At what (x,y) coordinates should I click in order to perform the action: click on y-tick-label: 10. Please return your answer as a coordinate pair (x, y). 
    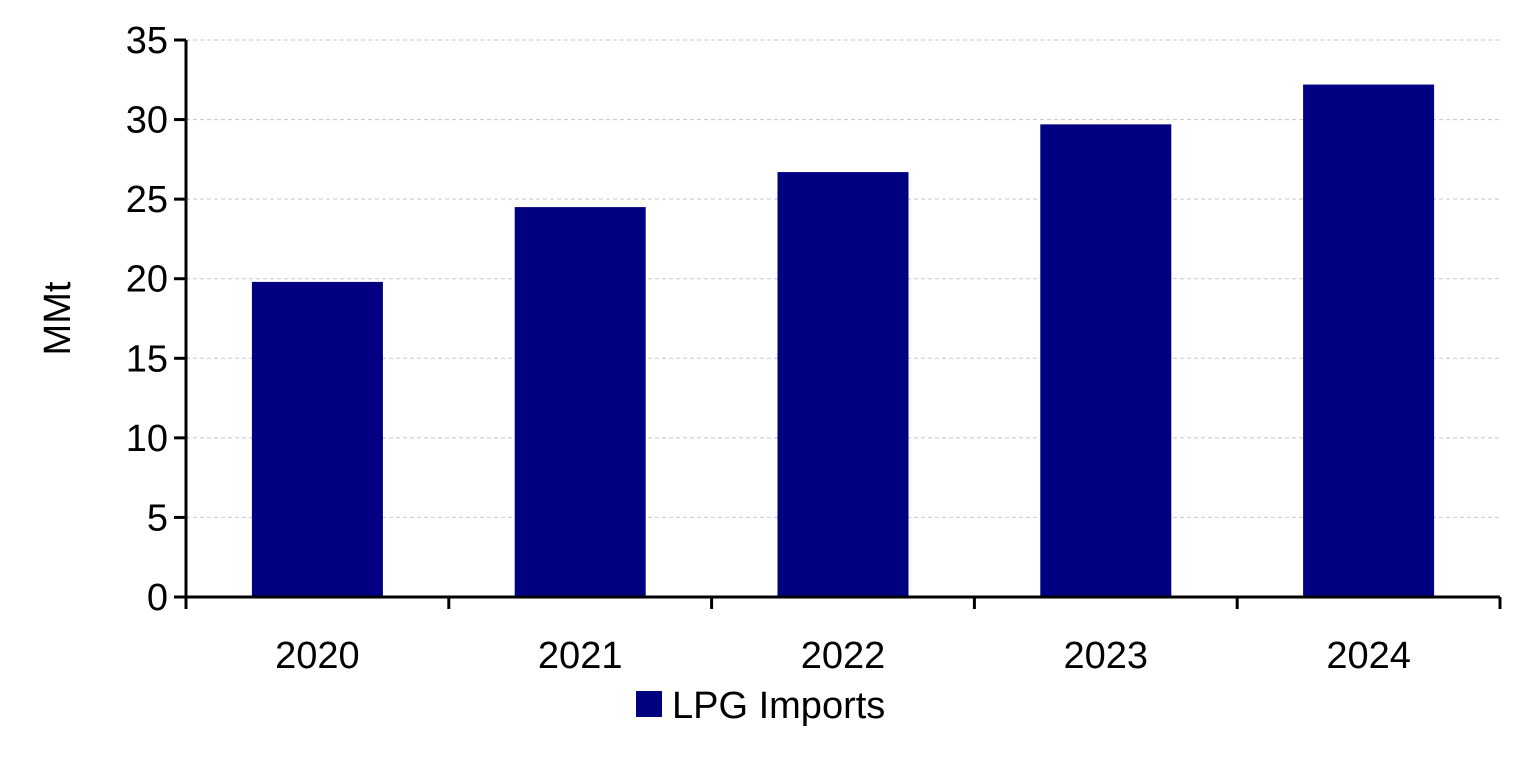
    Looking at the image, I should click on (147, 439).